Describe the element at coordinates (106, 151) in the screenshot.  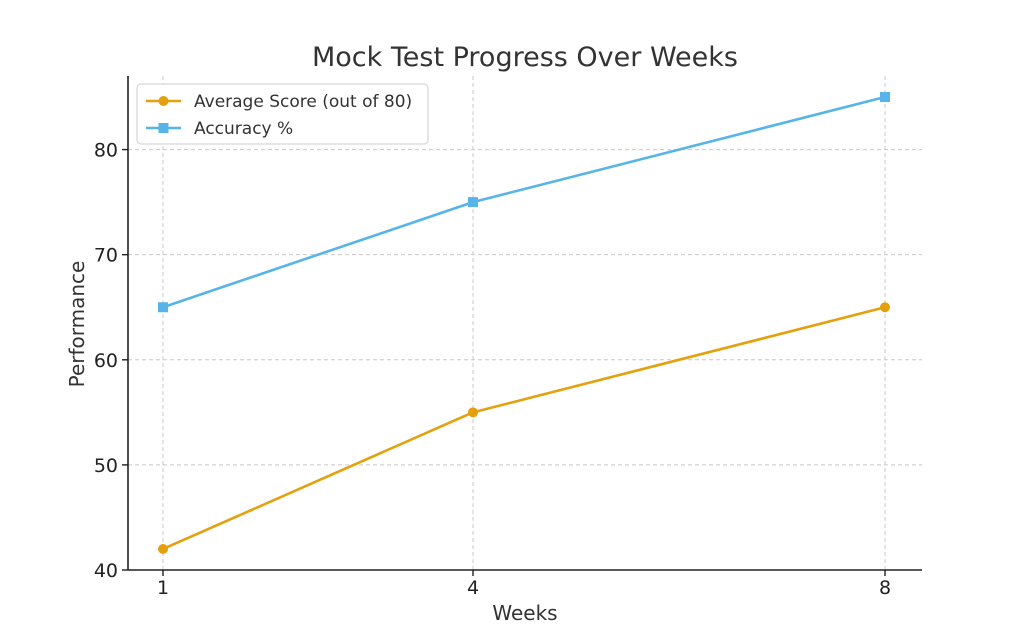
I see `y-tick-label: 80` at that location.